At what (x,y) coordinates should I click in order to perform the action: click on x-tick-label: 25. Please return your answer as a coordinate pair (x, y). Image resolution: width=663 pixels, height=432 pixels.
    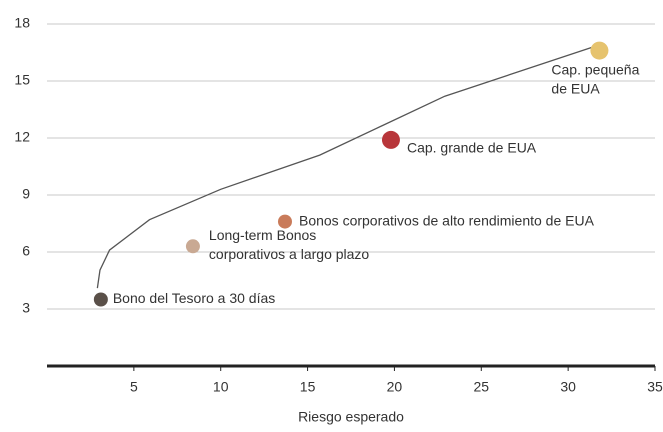
    Looking at the image, I should click on (481, 387).